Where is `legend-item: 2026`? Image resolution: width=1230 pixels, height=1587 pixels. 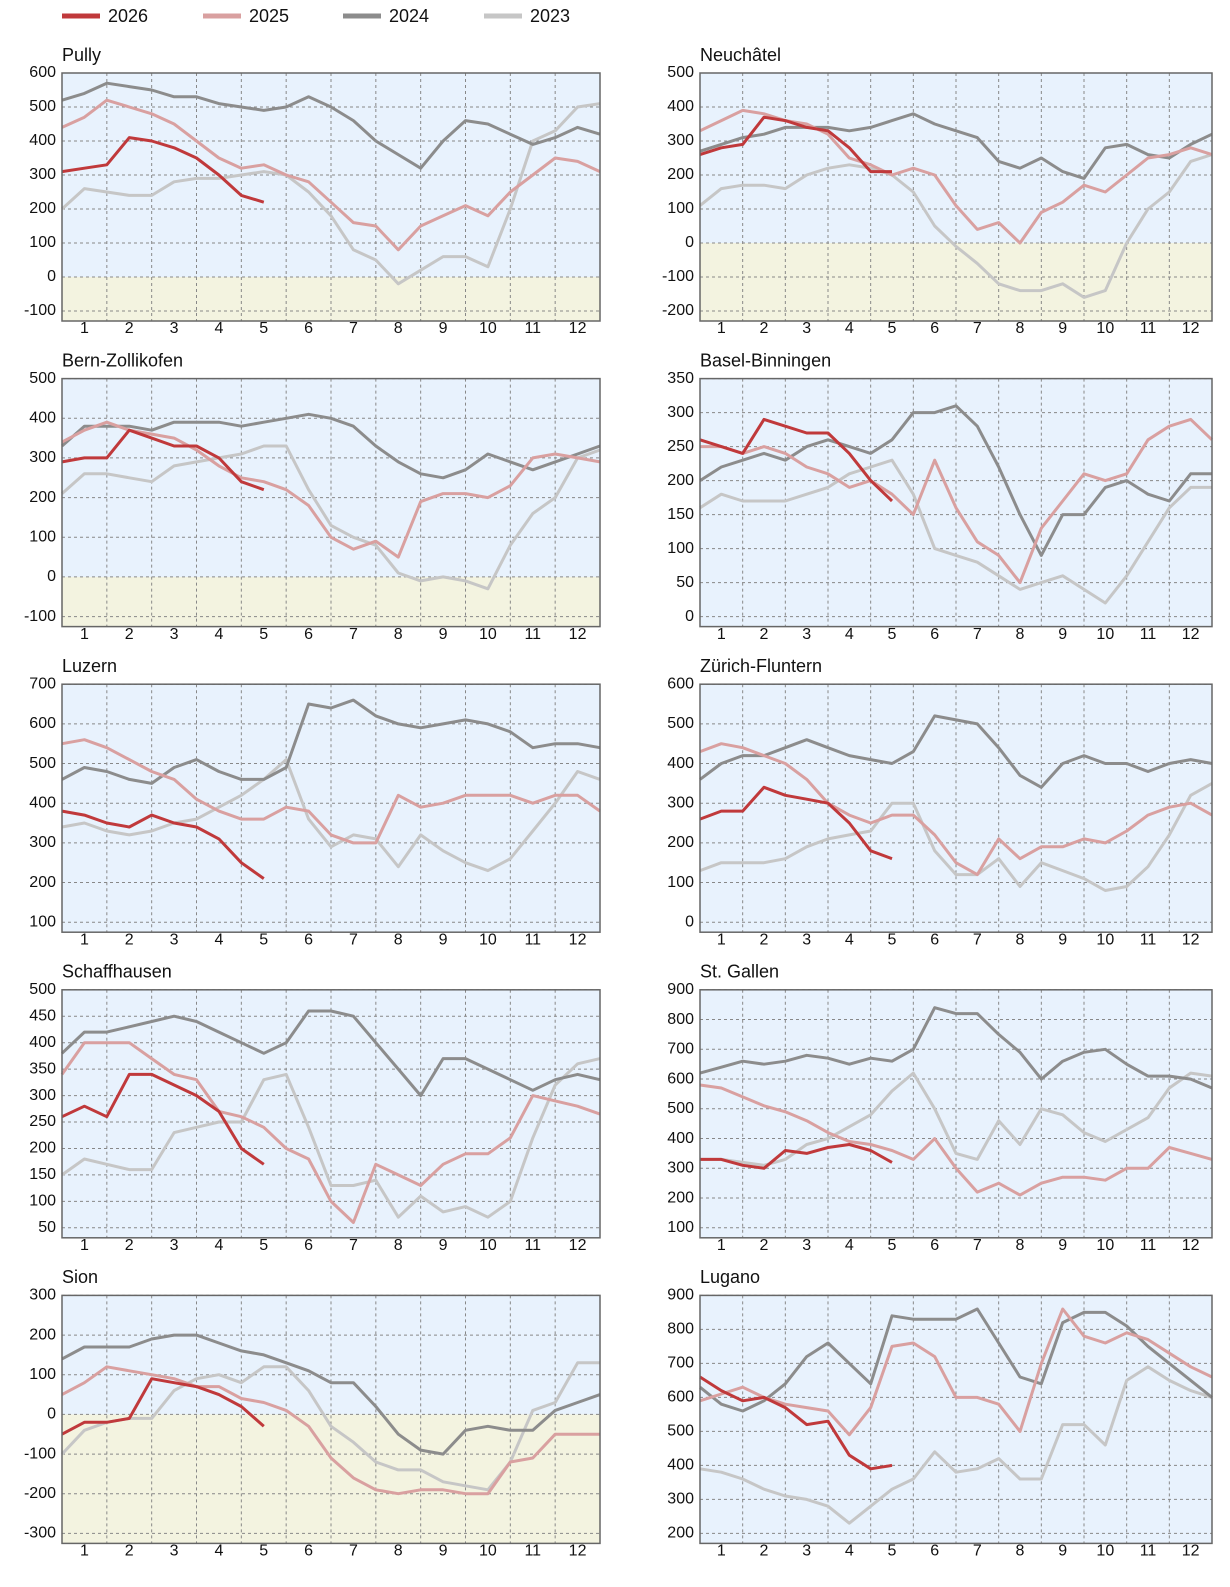 legend-item: 2026 is located at coordinates (105, 16).